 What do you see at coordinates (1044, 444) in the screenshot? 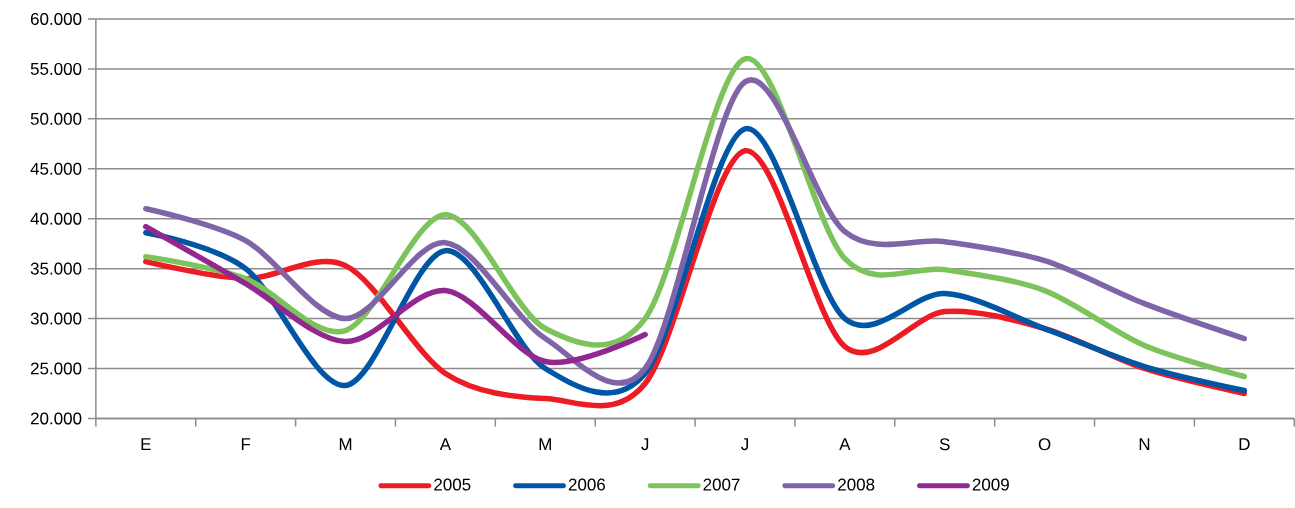
I see `x-tick-label: O` at bounding box center [1044, 444].